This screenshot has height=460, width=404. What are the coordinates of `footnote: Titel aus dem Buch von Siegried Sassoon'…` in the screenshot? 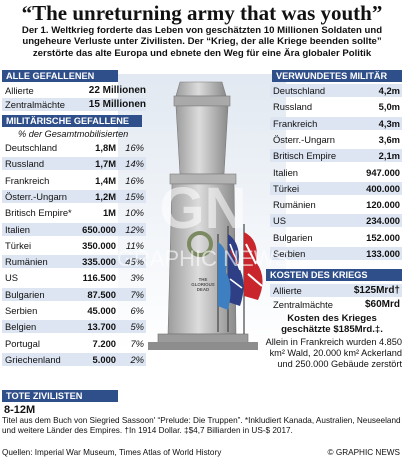 It's located at (201, 425).